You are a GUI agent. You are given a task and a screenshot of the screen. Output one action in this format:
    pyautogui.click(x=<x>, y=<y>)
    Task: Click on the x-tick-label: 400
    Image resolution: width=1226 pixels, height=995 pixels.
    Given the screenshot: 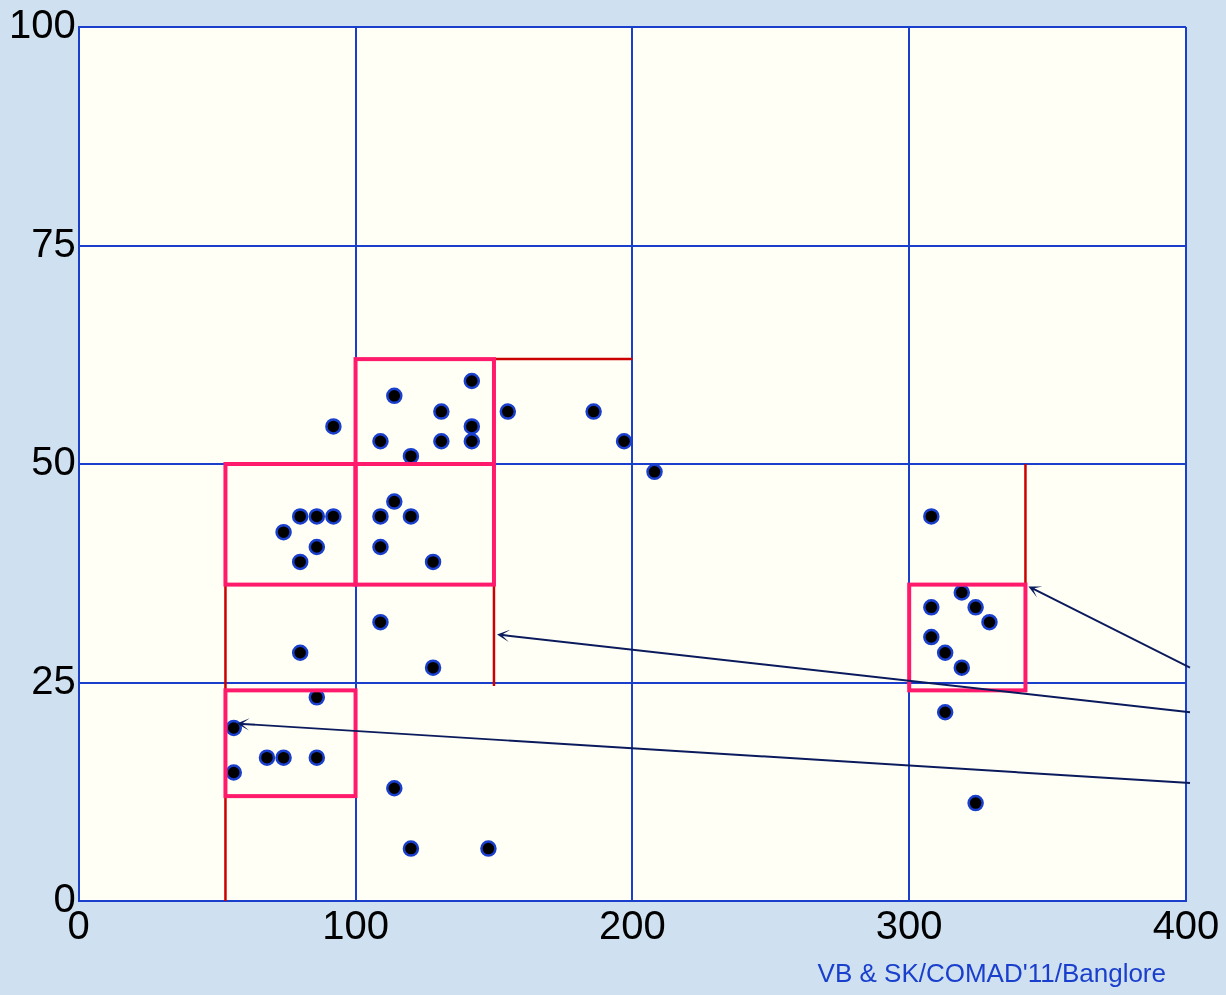 What is the action you would take?
    pyautogui.click(x=1186, y=925)
    